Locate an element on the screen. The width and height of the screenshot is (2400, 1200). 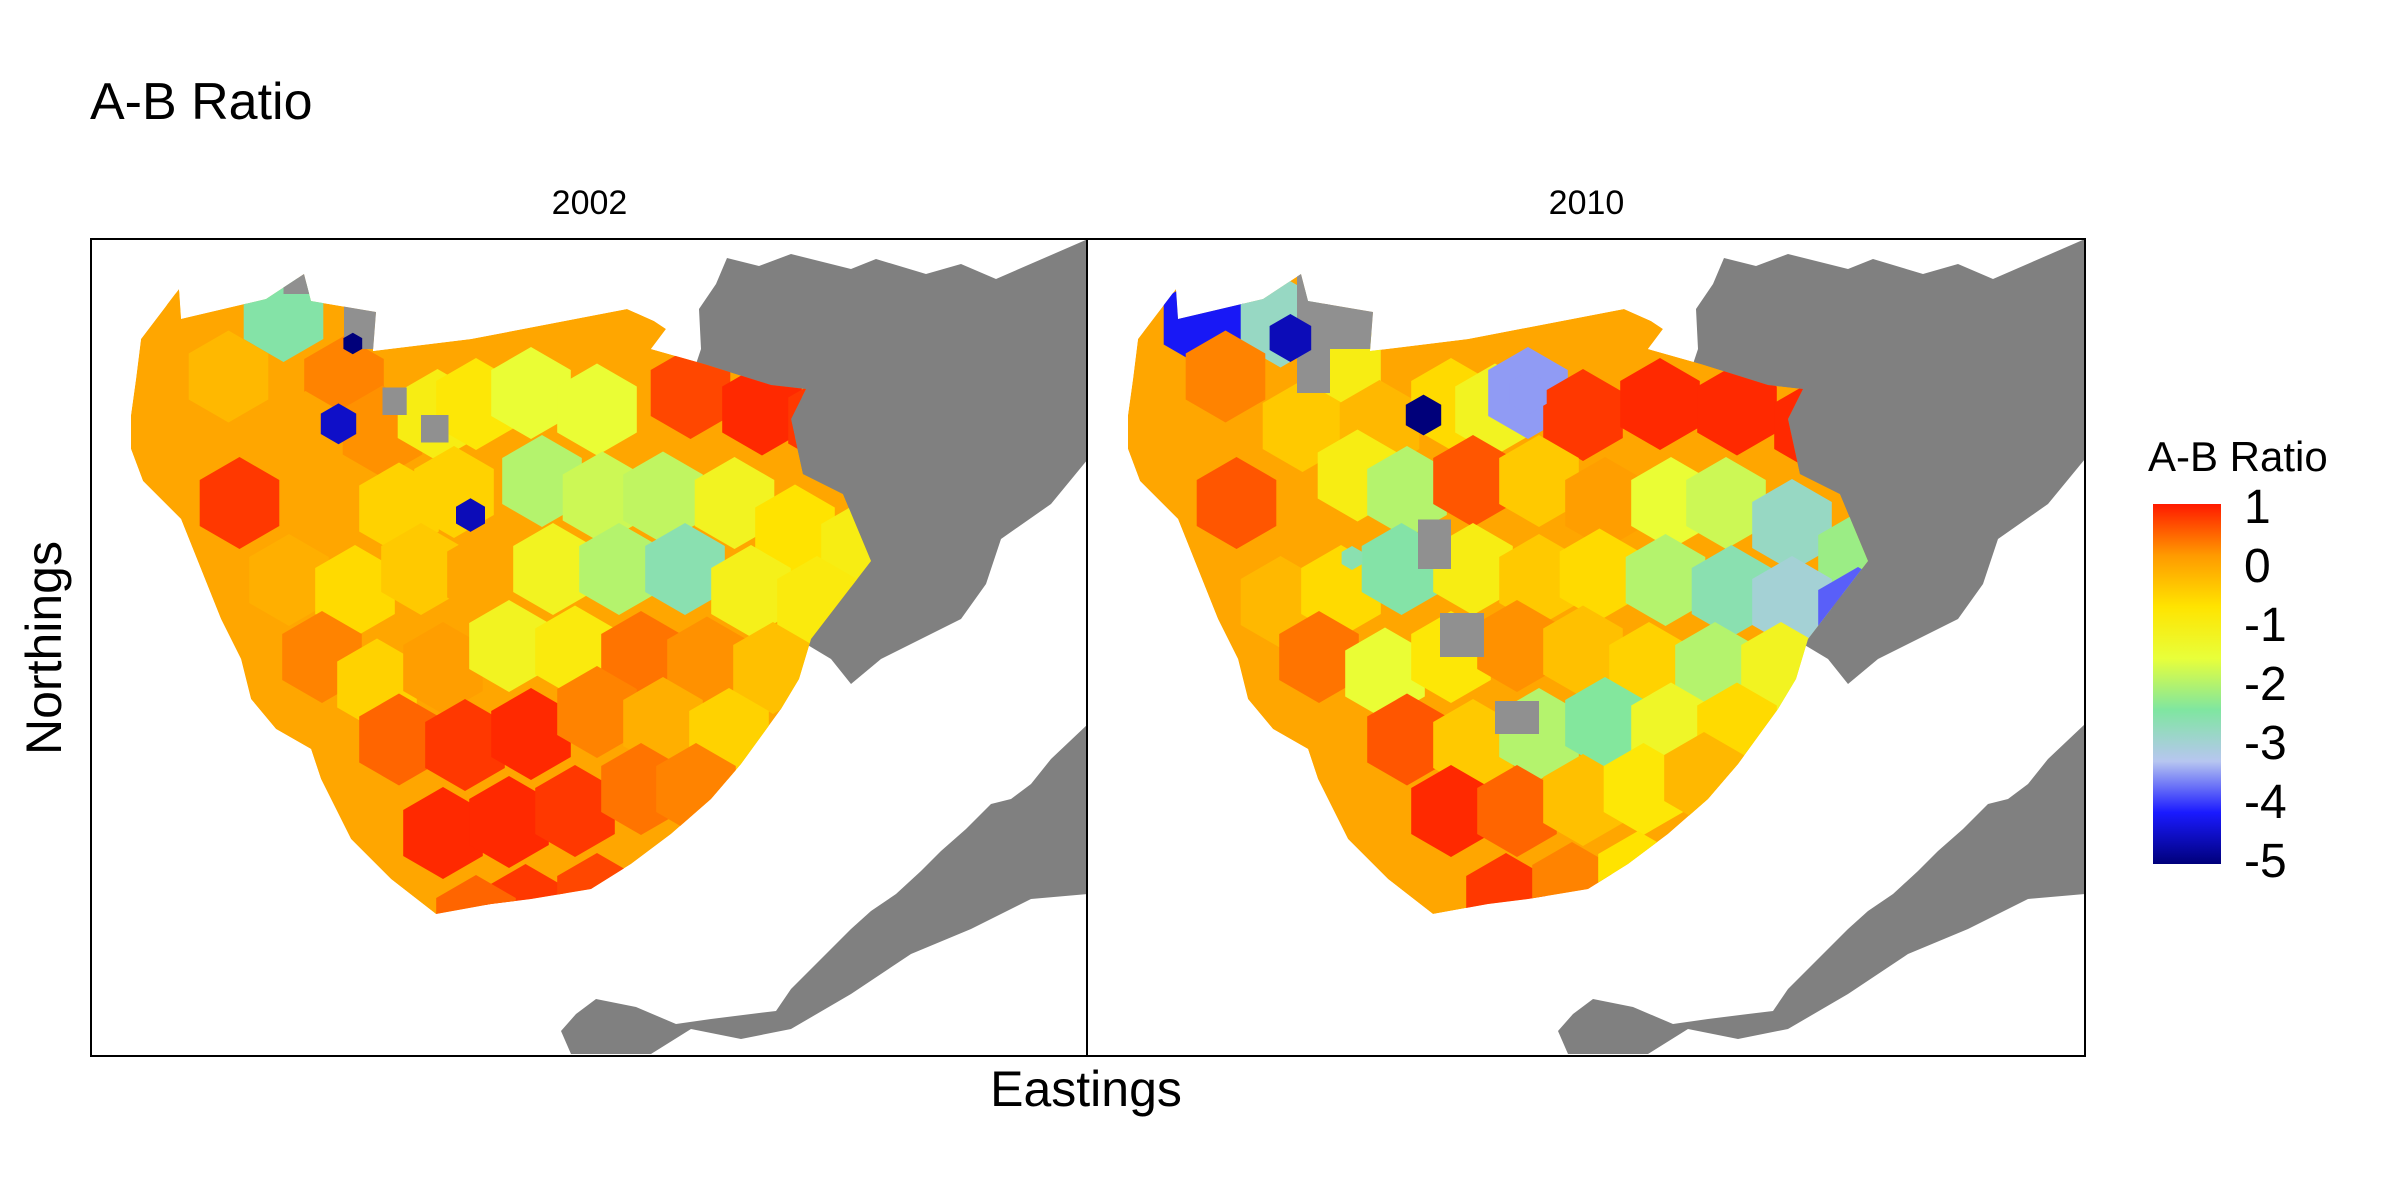
x-axis-label: Eastings is located at coordinates (1086, 1089).